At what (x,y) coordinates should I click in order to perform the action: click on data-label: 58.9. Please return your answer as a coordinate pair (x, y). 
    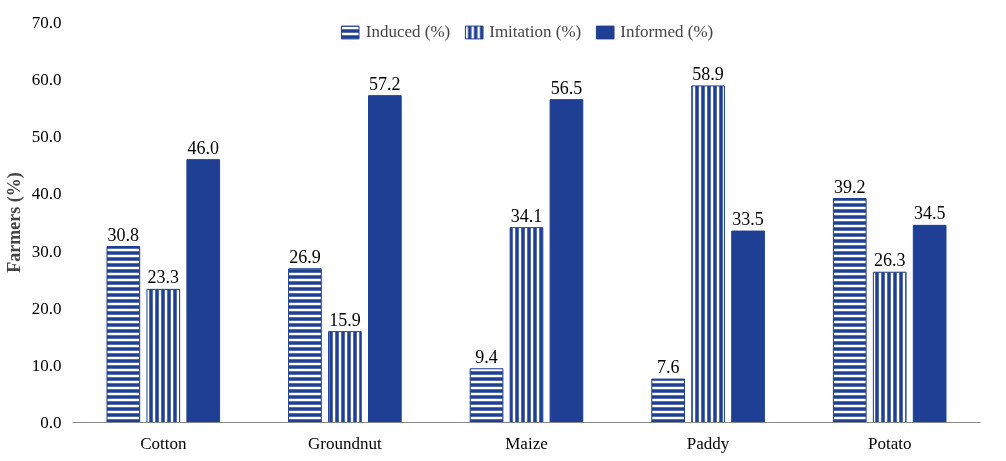
    Looking at the image, I should click on (708, 73).